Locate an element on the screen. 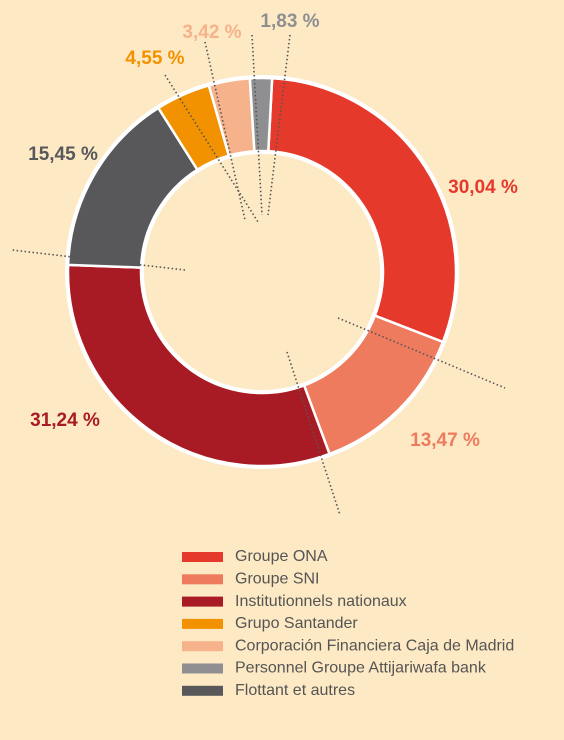 The width and height of the screenshot is (564, 740). value-label: 1,83 % is located at coordinates (289, 21).